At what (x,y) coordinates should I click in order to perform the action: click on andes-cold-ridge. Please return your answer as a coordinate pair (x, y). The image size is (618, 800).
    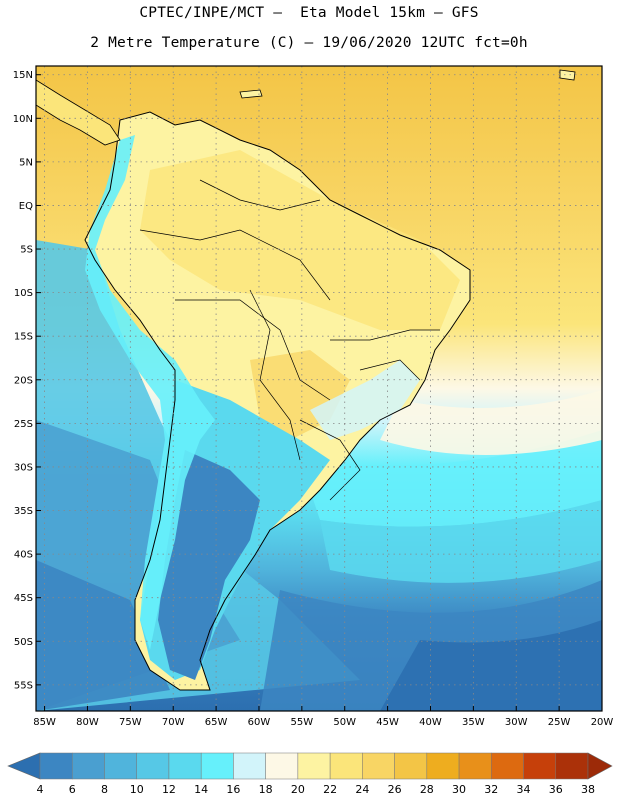
    Looking at the image, I should click on (150, 392).